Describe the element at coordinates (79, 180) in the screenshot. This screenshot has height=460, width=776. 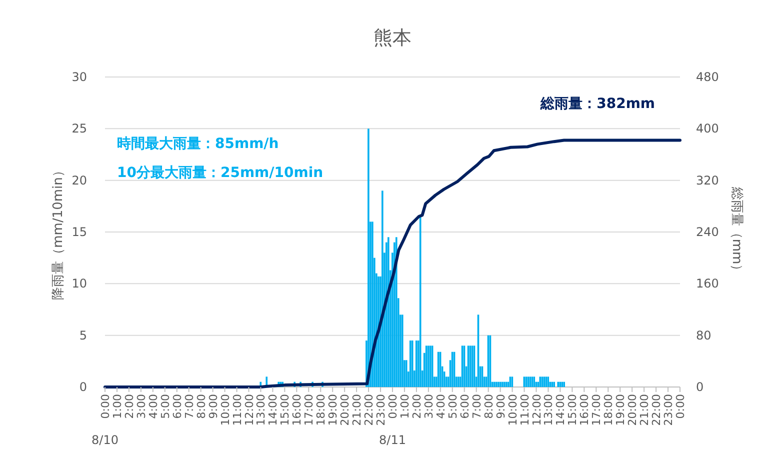
I see `y-tick-label: 20` at that location.